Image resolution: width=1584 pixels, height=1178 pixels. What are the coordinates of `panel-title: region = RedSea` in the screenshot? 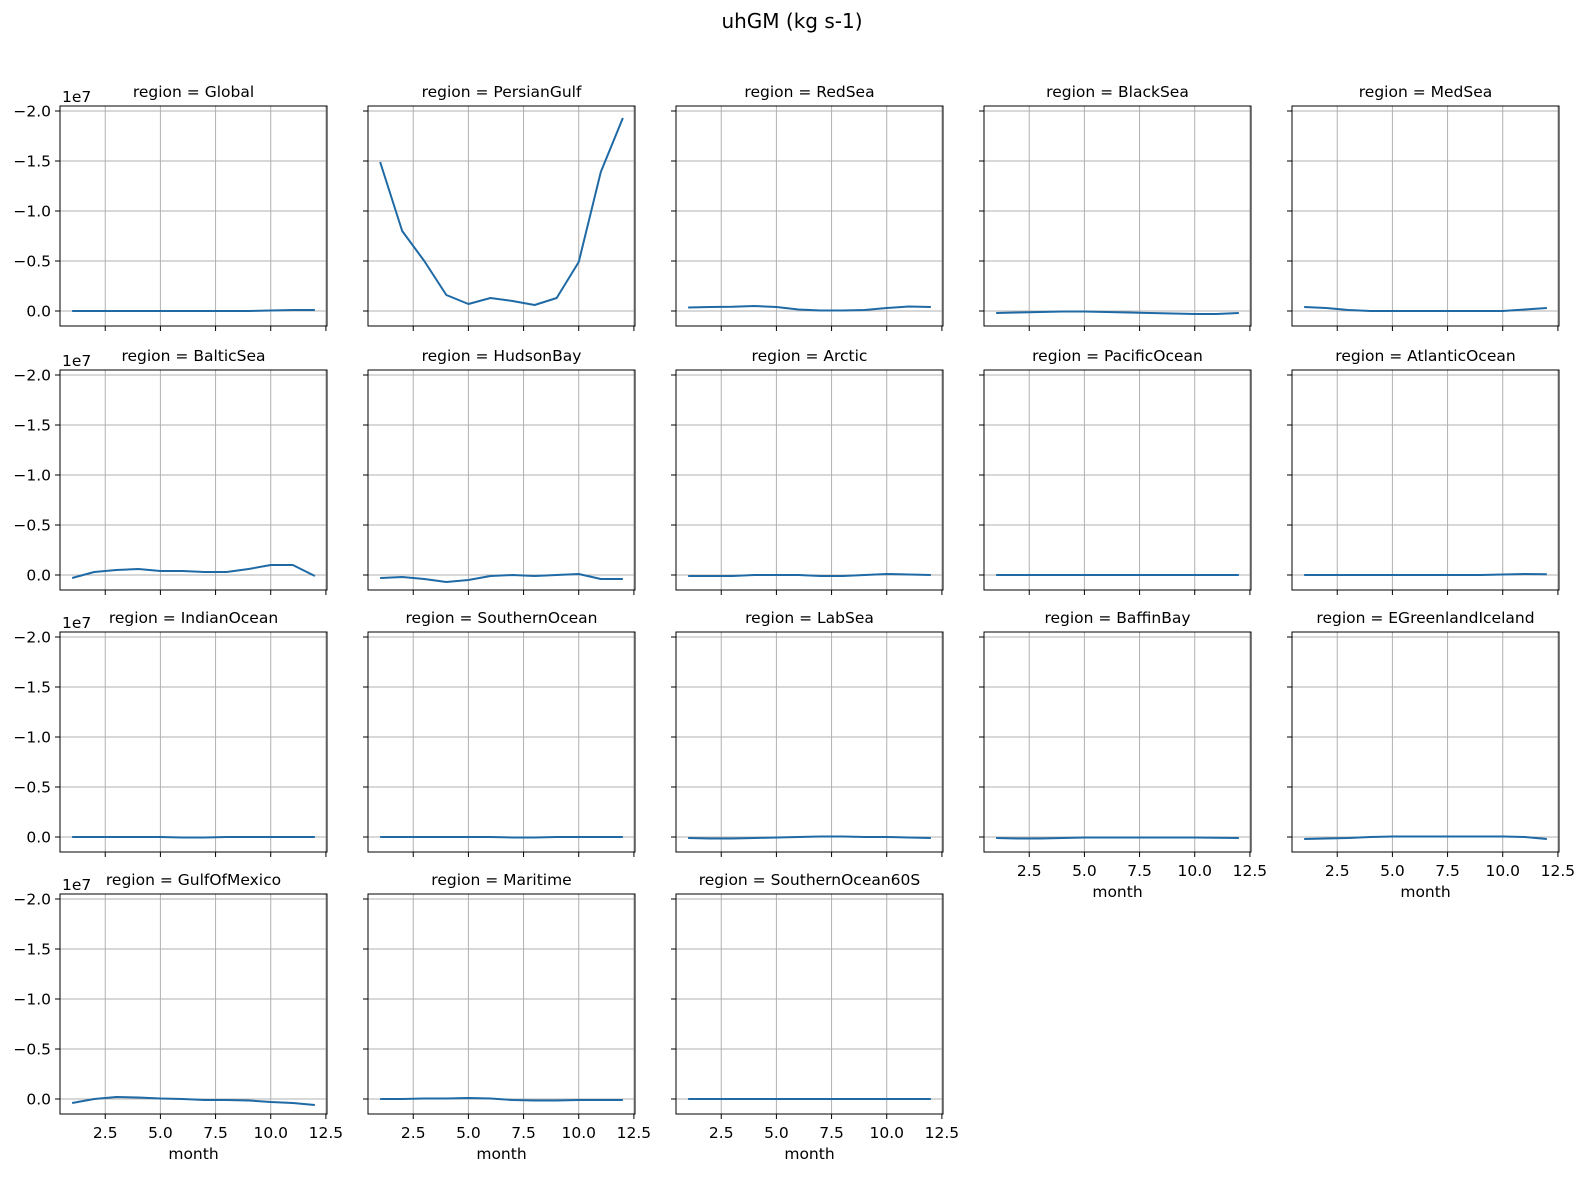 It's located at (809, 92).